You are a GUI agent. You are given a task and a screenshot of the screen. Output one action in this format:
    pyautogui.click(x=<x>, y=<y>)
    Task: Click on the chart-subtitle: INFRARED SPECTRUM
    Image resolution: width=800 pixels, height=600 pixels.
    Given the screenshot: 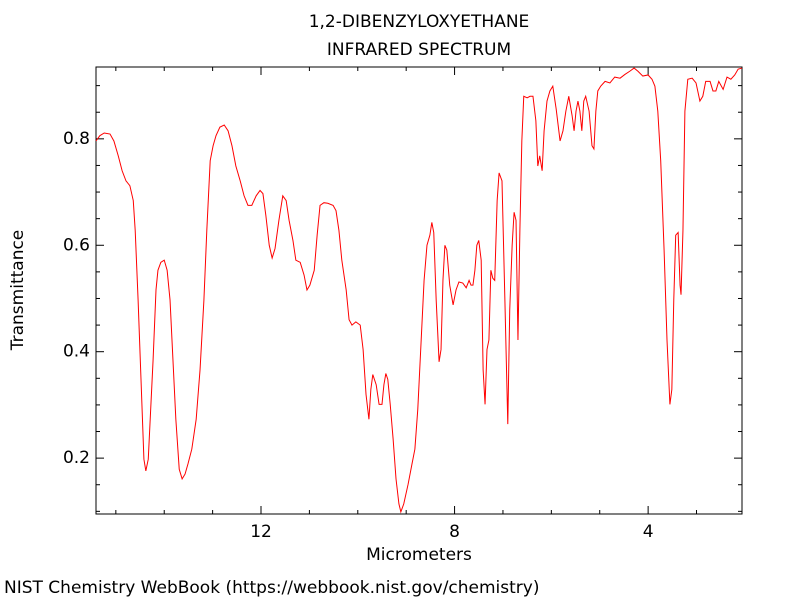 What is the action you would take?
    pyautogui.click(x=419, y=50)
    